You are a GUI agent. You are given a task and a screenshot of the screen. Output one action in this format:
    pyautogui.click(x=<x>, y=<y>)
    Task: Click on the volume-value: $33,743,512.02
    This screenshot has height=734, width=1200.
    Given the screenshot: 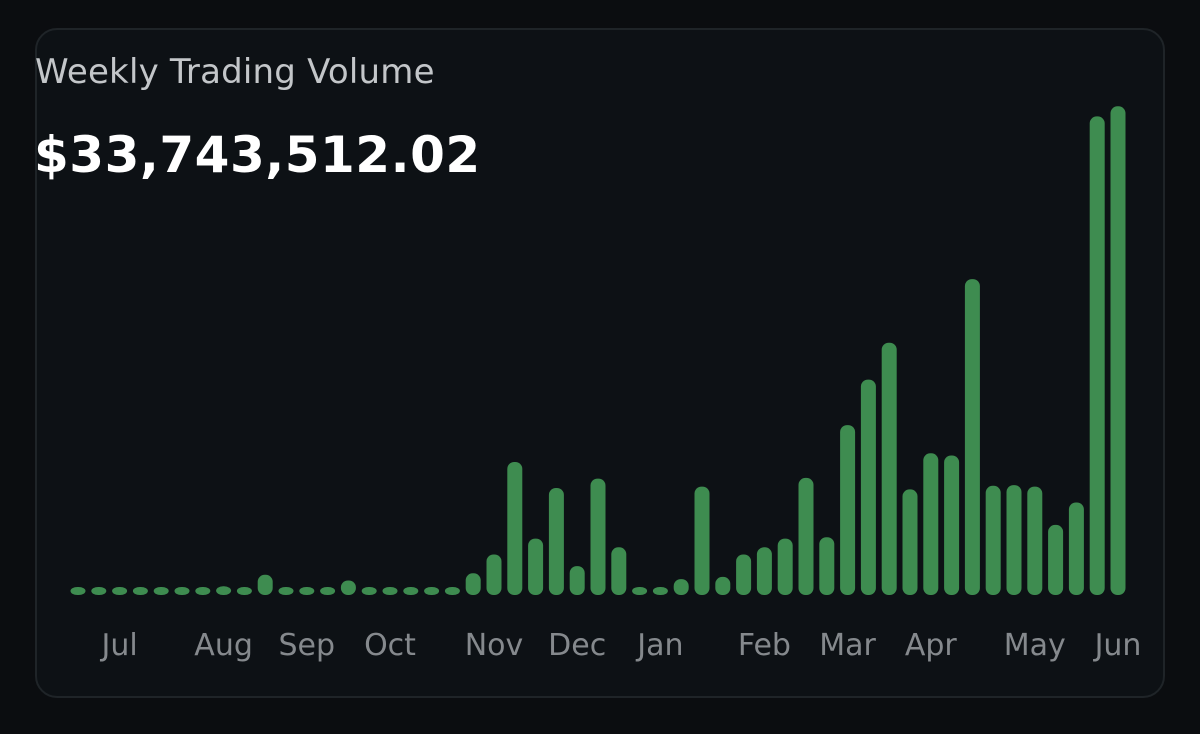 What is the action you would take?
    pyautogui.click(x=257, y=155)
    